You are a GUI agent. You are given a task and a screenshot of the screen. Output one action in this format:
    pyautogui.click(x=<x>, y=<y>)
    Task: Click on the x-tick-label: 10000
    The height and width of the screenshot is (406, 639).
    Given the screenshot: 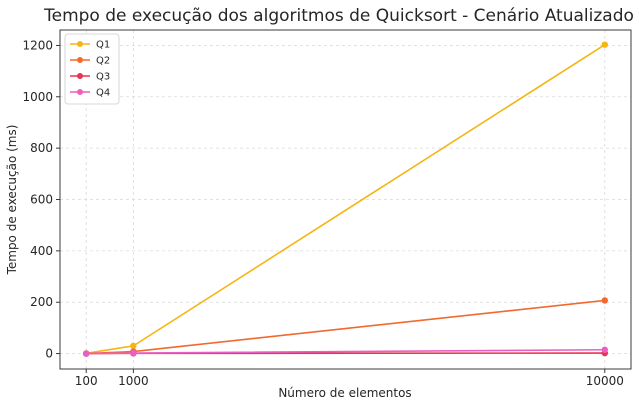 What is the action you would take?
    pyautogui.click(x=605, y=381)
    